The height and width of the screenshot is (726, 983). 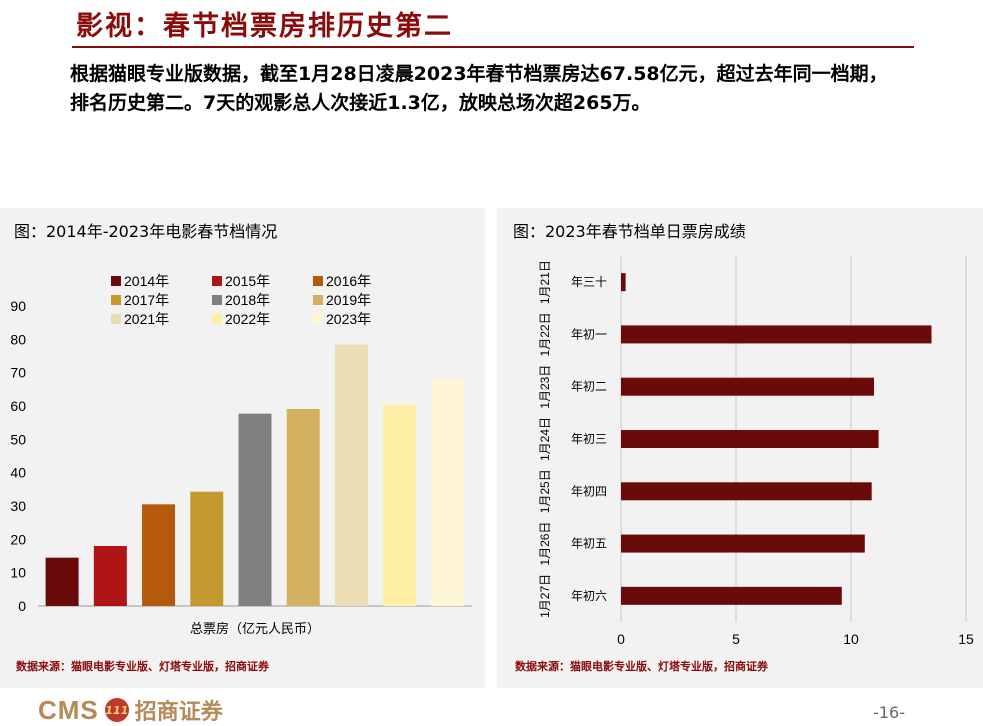 What do you see at coordinates (966, 639) in the screenshot?
I see `x-tick-label: 15` at bounding box center [966, 639].